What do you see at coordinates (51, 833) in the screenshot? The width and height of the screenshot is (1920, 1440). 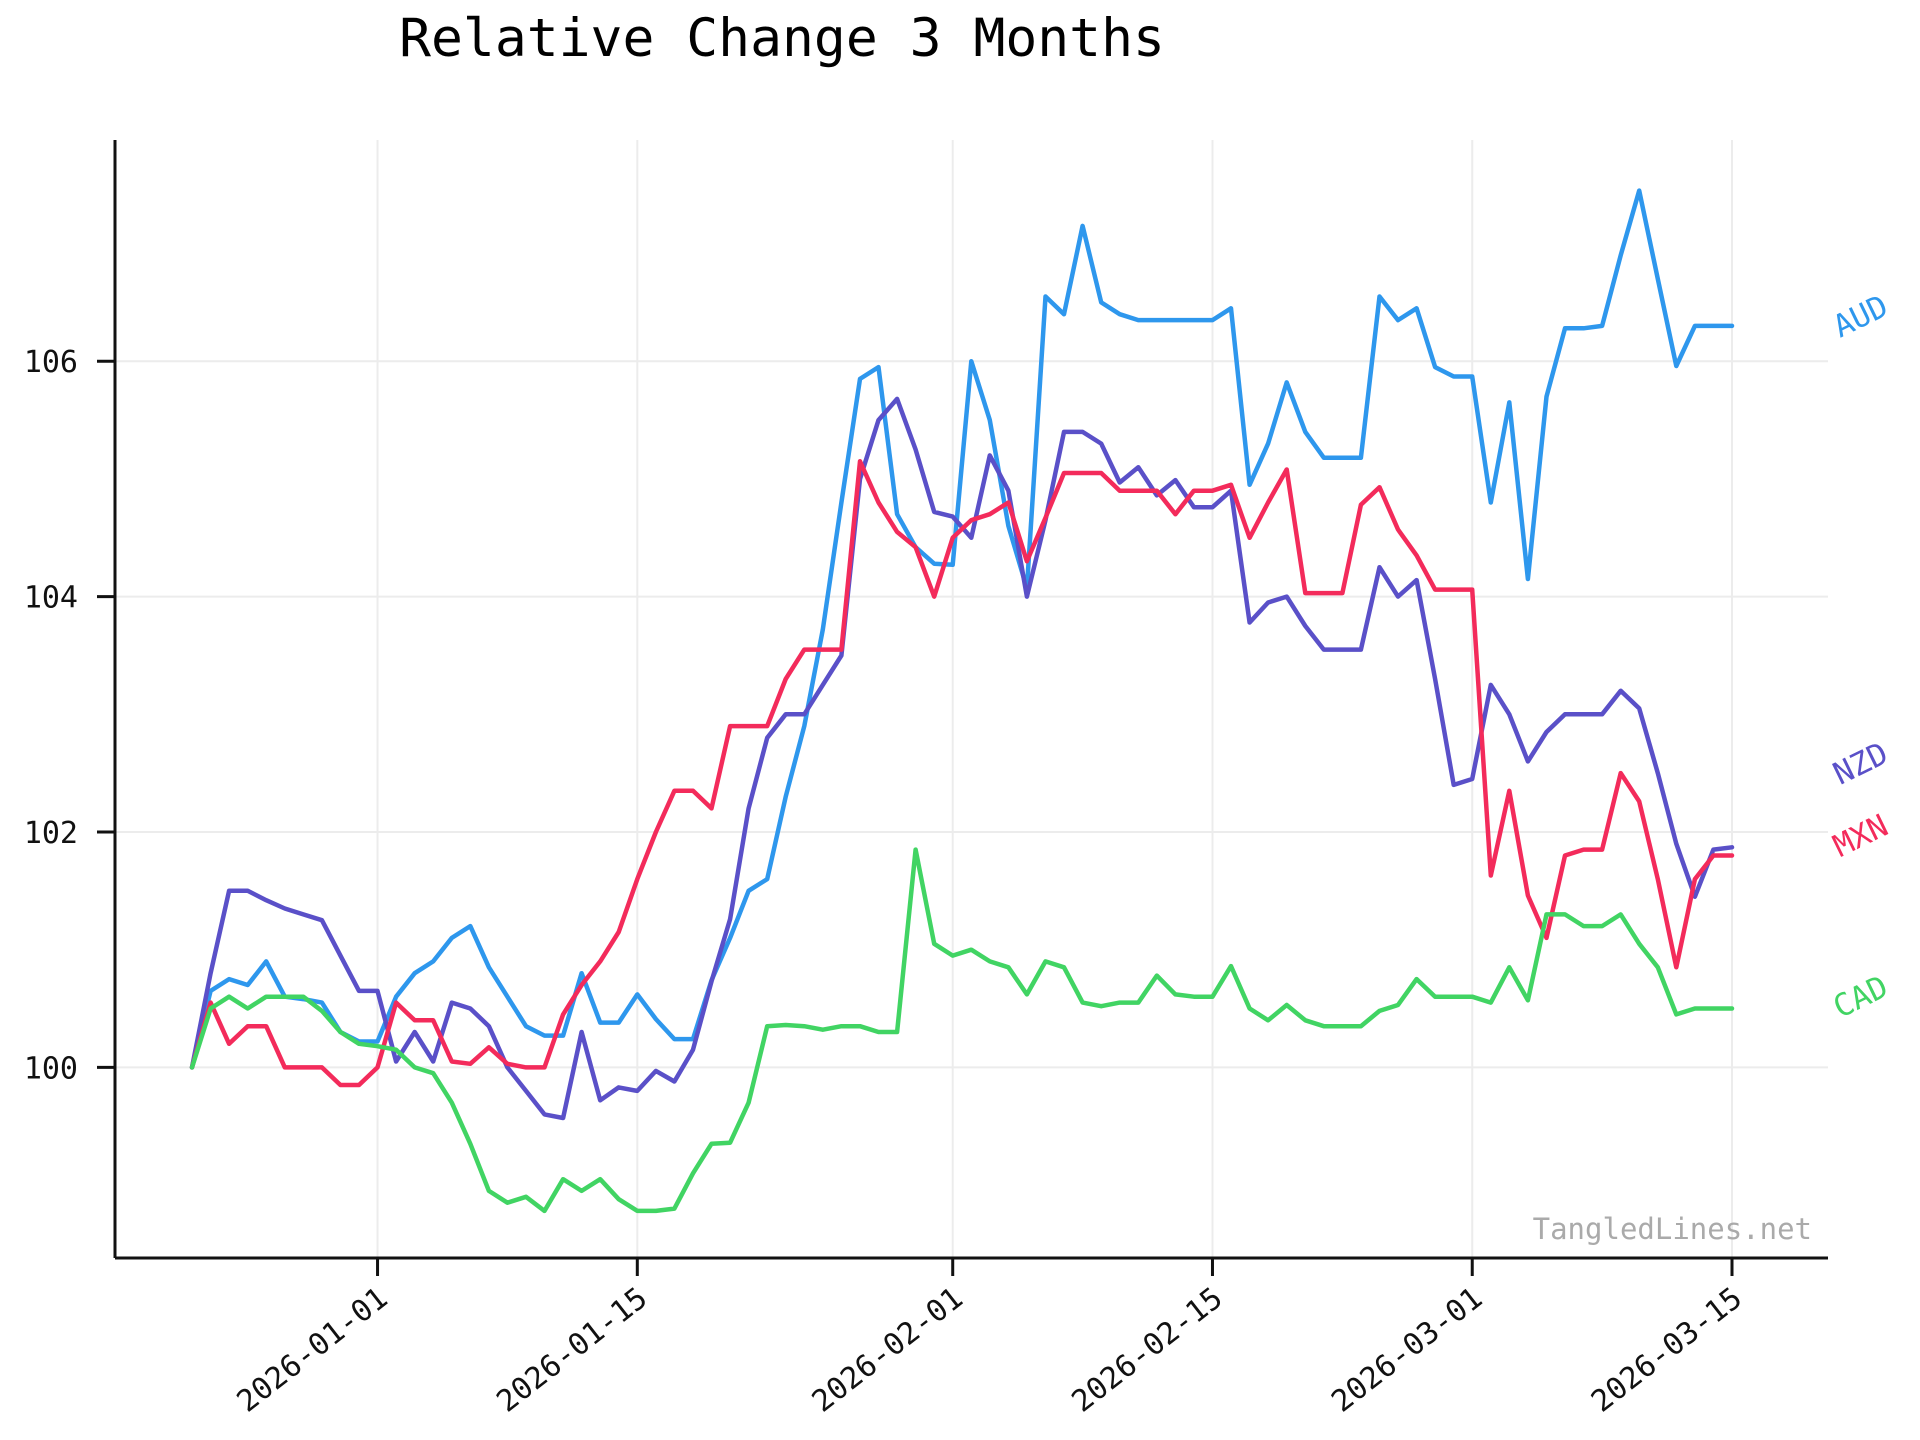 I see `y-tick-label-102: 102` at bounding box center [51, 833].